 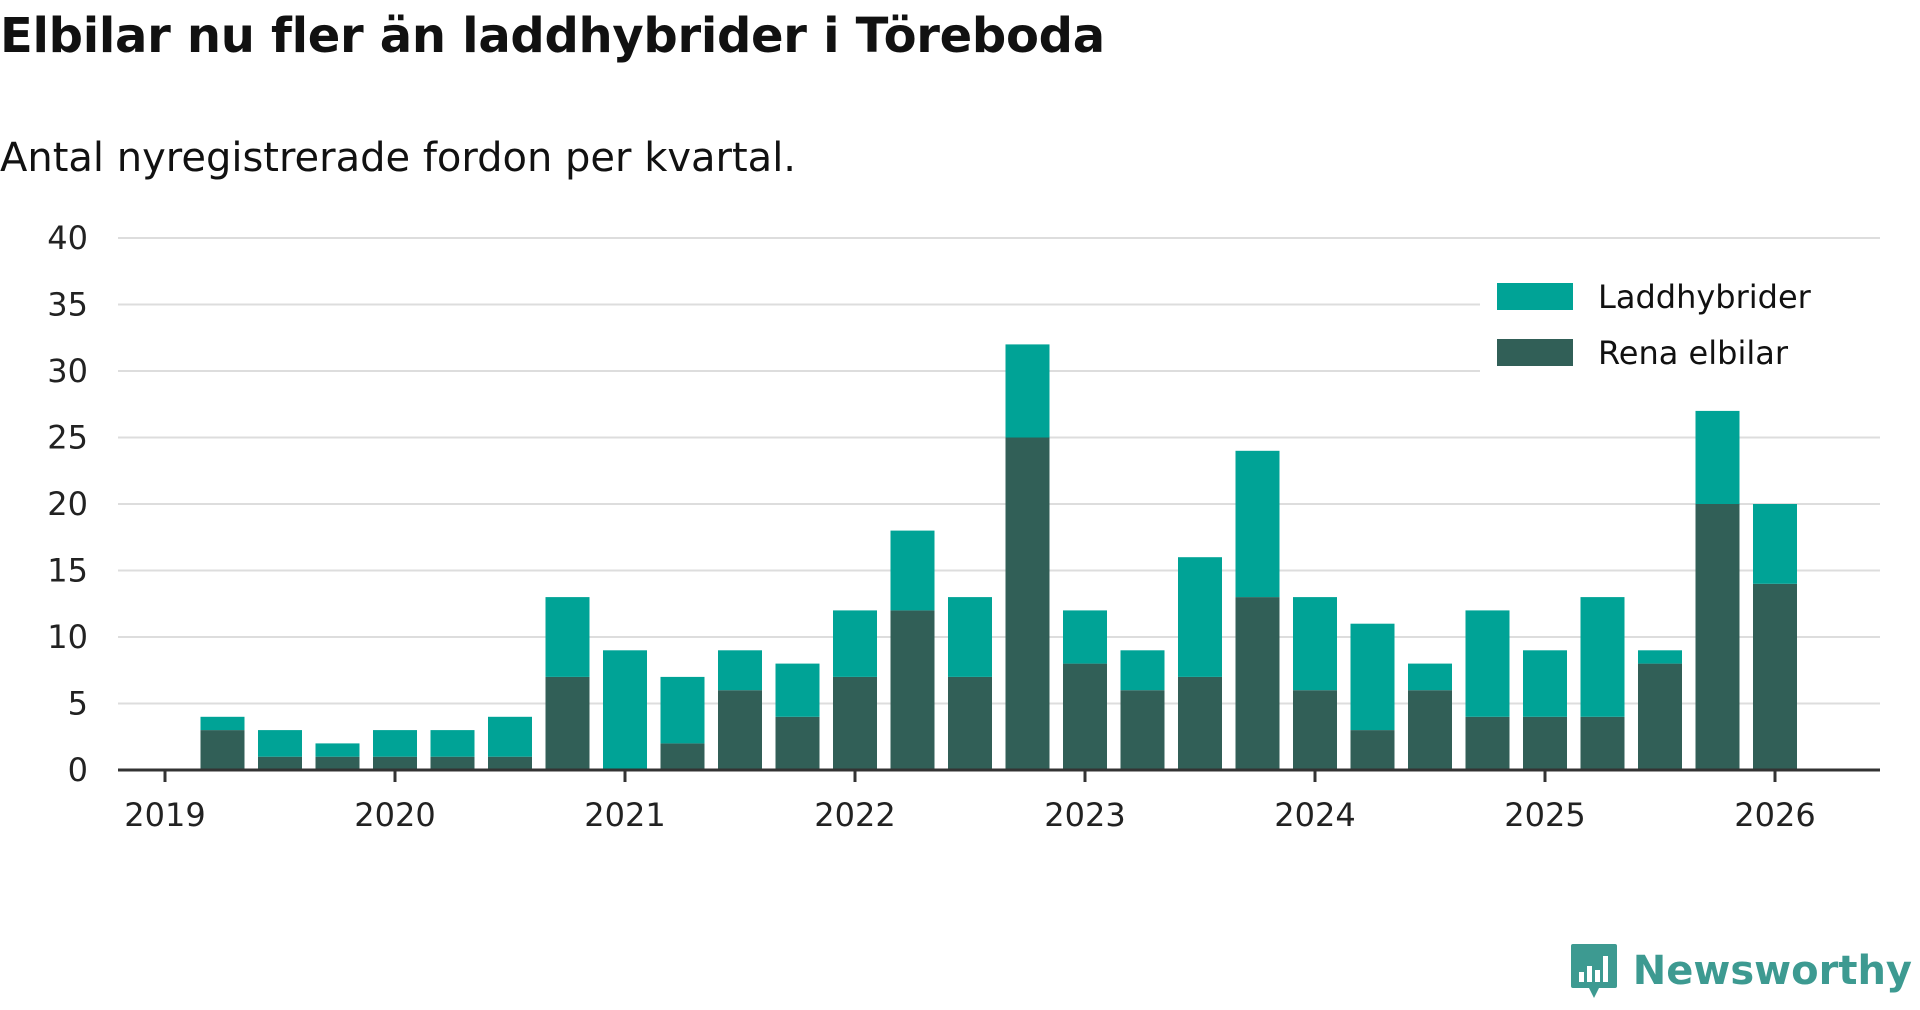 I want to click on legend-swatch-rena-elbilar, so click(x=1535, y=352).